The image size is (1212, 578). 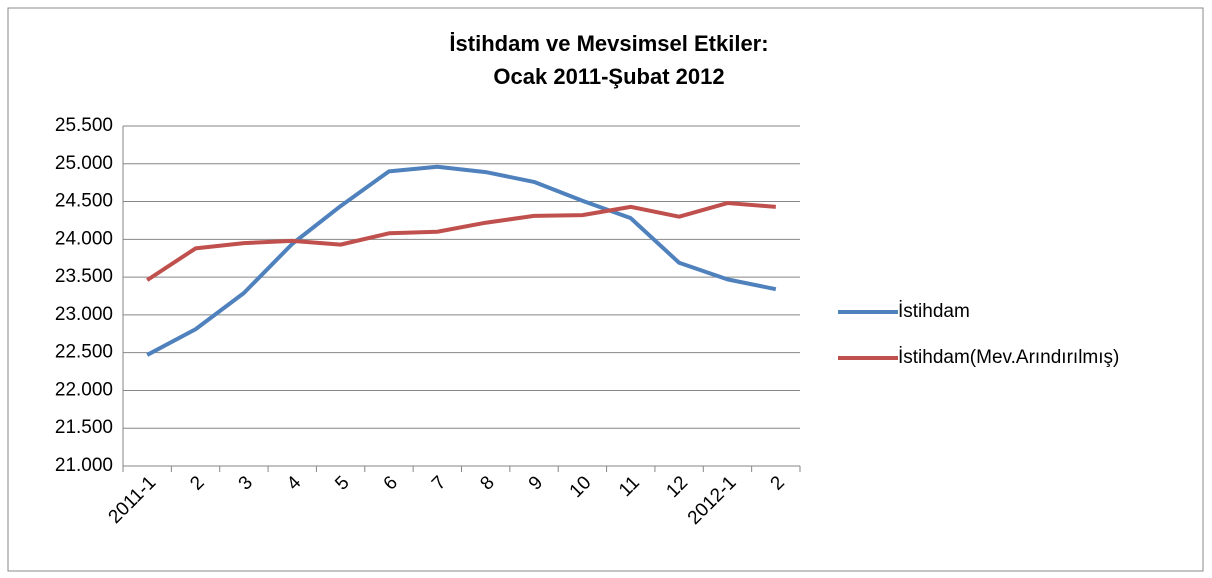 What do you see at coordinates (84, 314) in the screenshot?
I see `y-tick-label: 23.000` at bounding box center [84, 314].